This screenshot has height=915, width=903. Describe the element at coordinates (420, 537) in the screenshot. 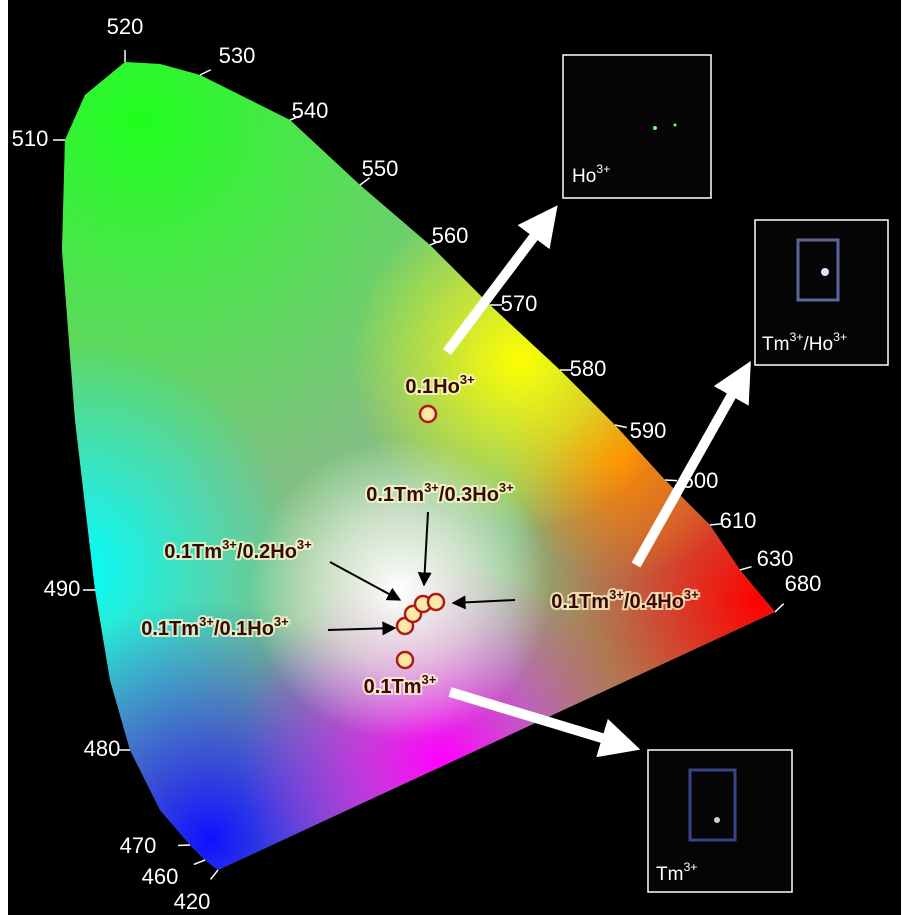

I see `sample-points` at that location.